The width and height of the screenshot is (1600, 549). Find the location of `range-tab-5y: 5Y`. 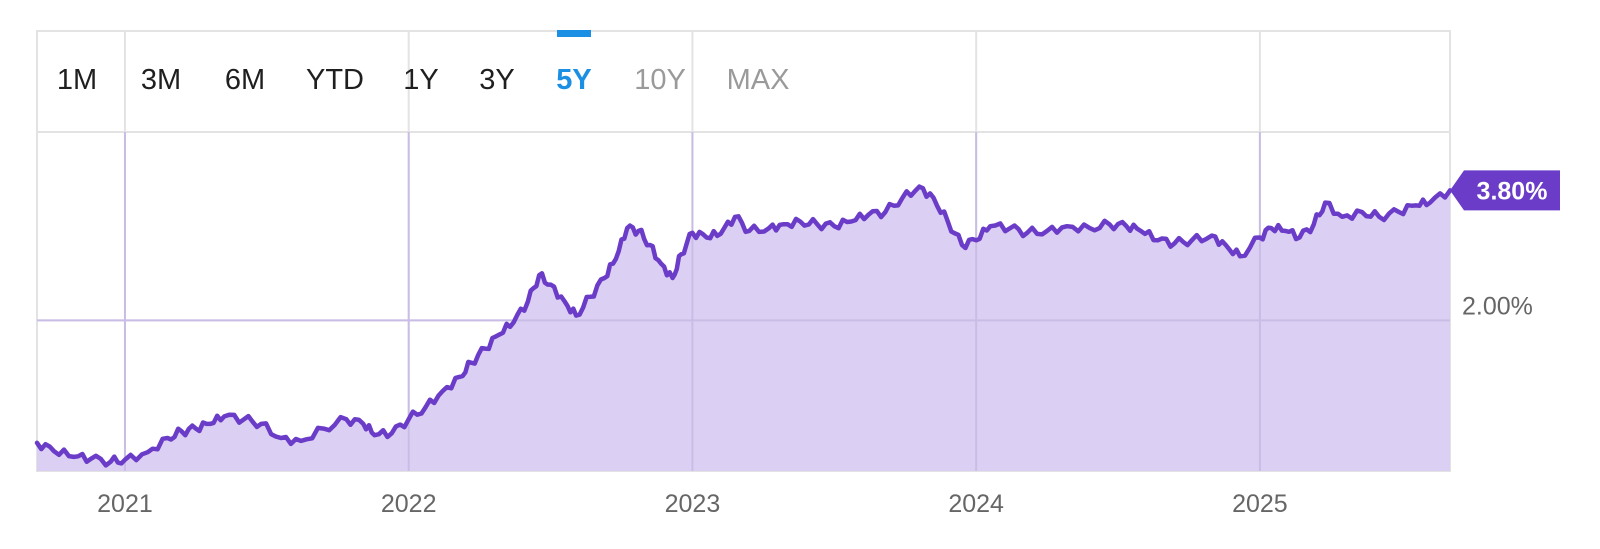

range-tab-5y: 5Y is located at coordinates (574, 80).